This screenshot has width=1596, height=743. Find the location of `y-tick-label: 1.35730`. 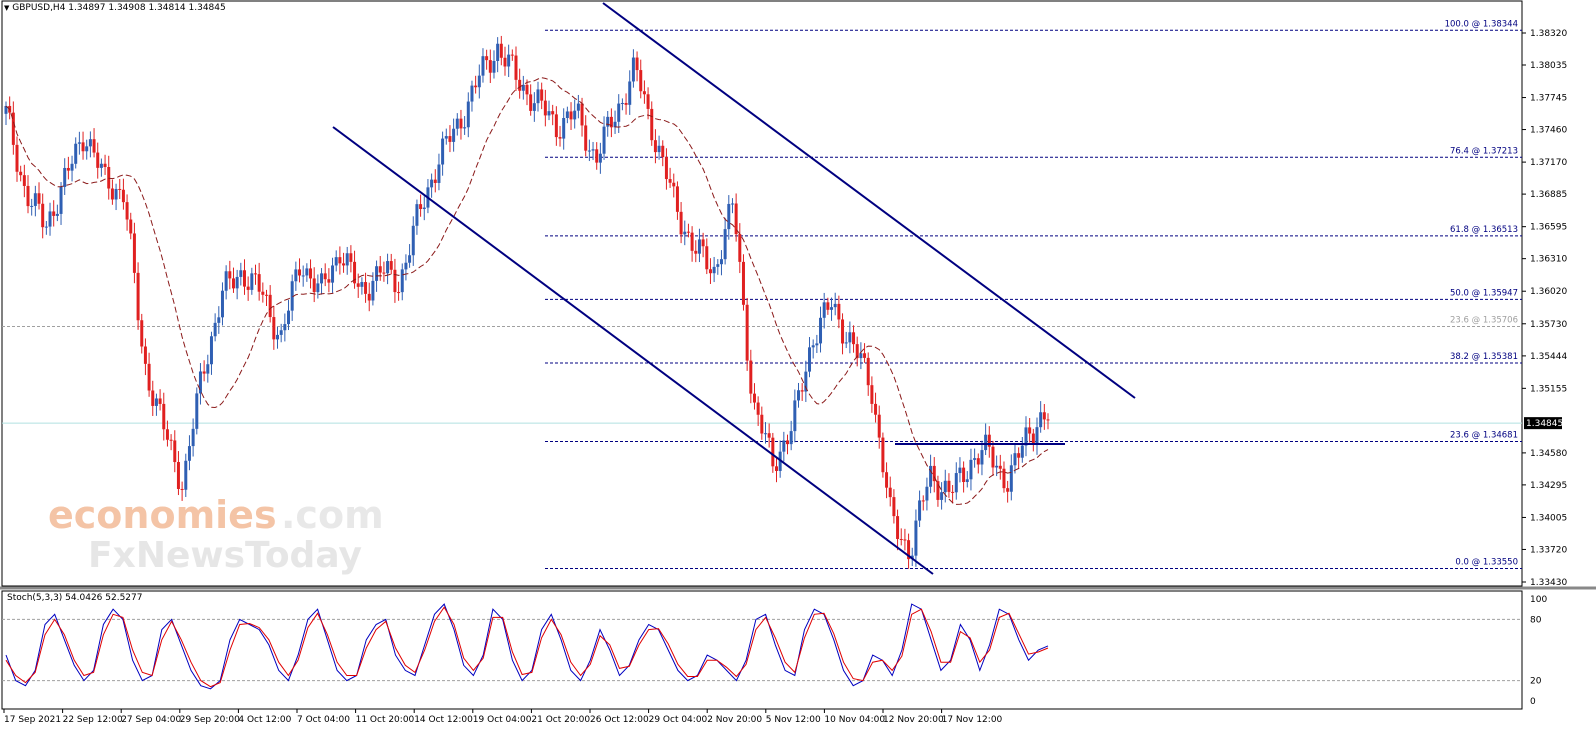

y-tick-label: 1.35730 is located at coordinates (1548, 325).